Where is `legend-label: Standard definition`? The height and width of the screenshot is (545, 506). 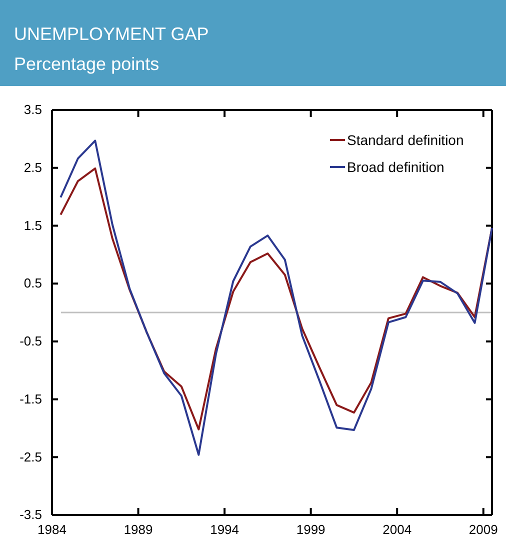 legend-label: Standard definition is located at coordinates (405, 140).